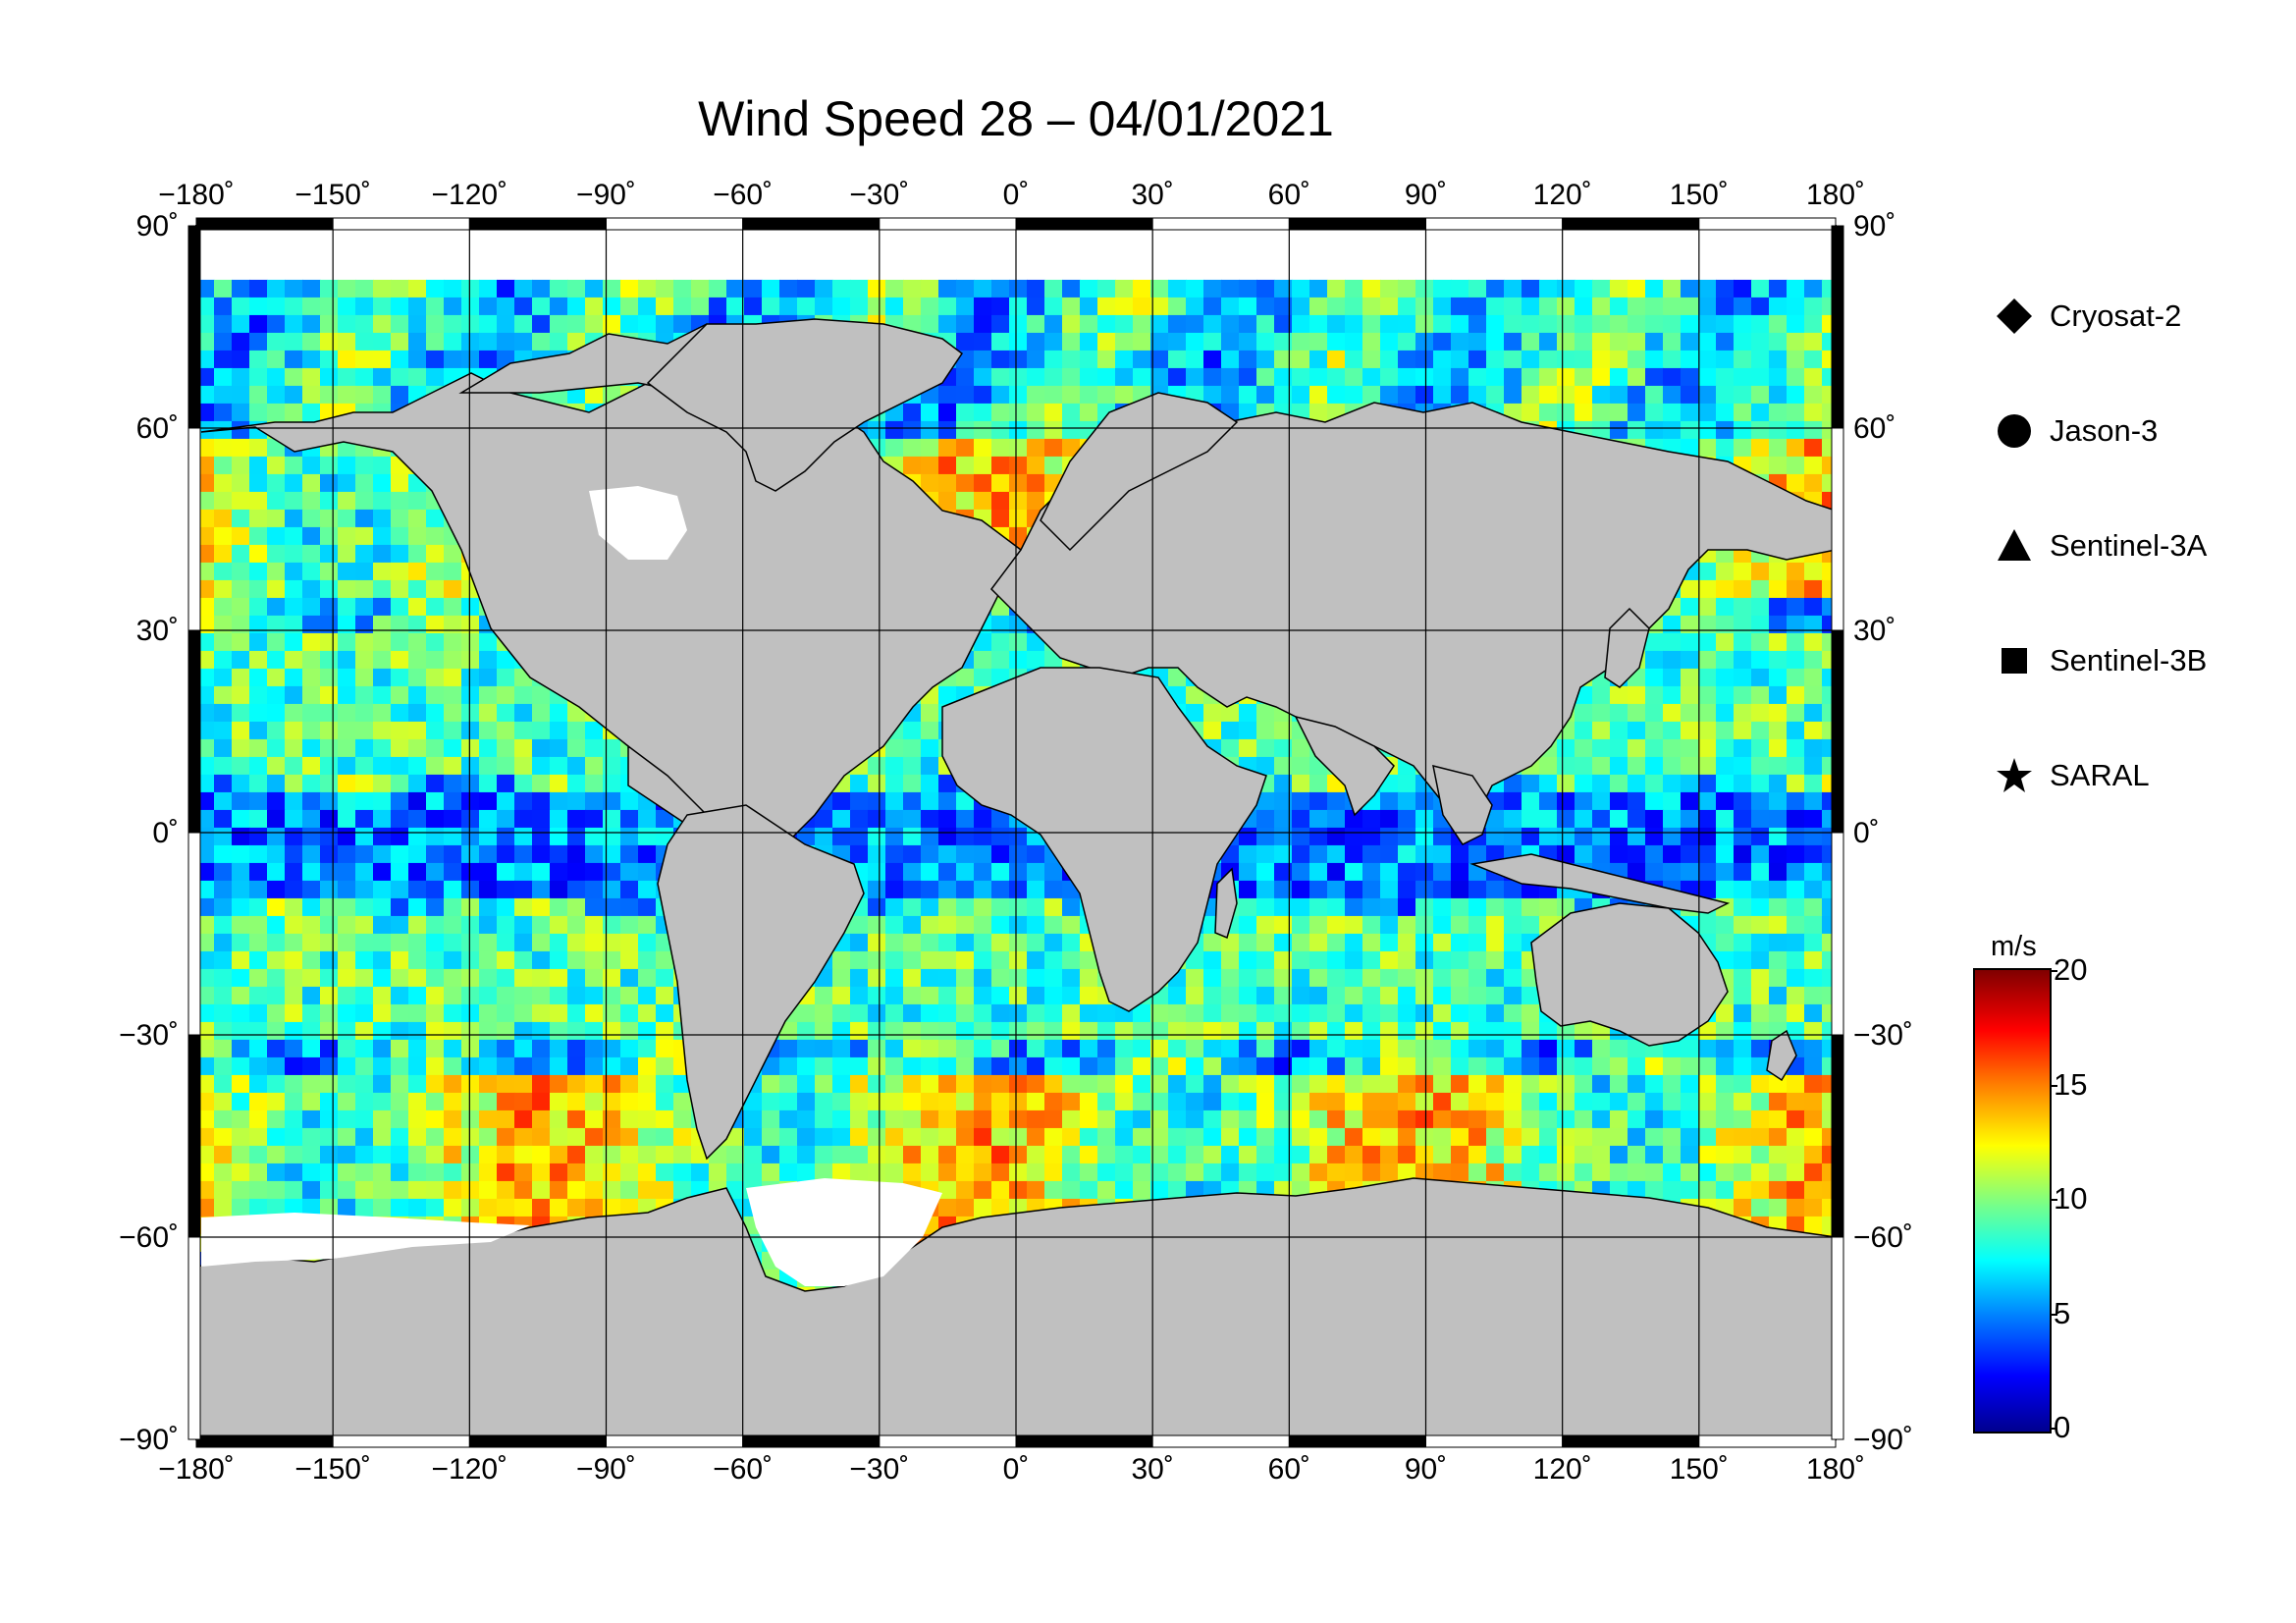 The image size is (2296, 1623). Describe the element at coordinates (1016, 118) in the screenshot. I see `map-title: Wind Speed 28 – 04/01/2021` at that location.